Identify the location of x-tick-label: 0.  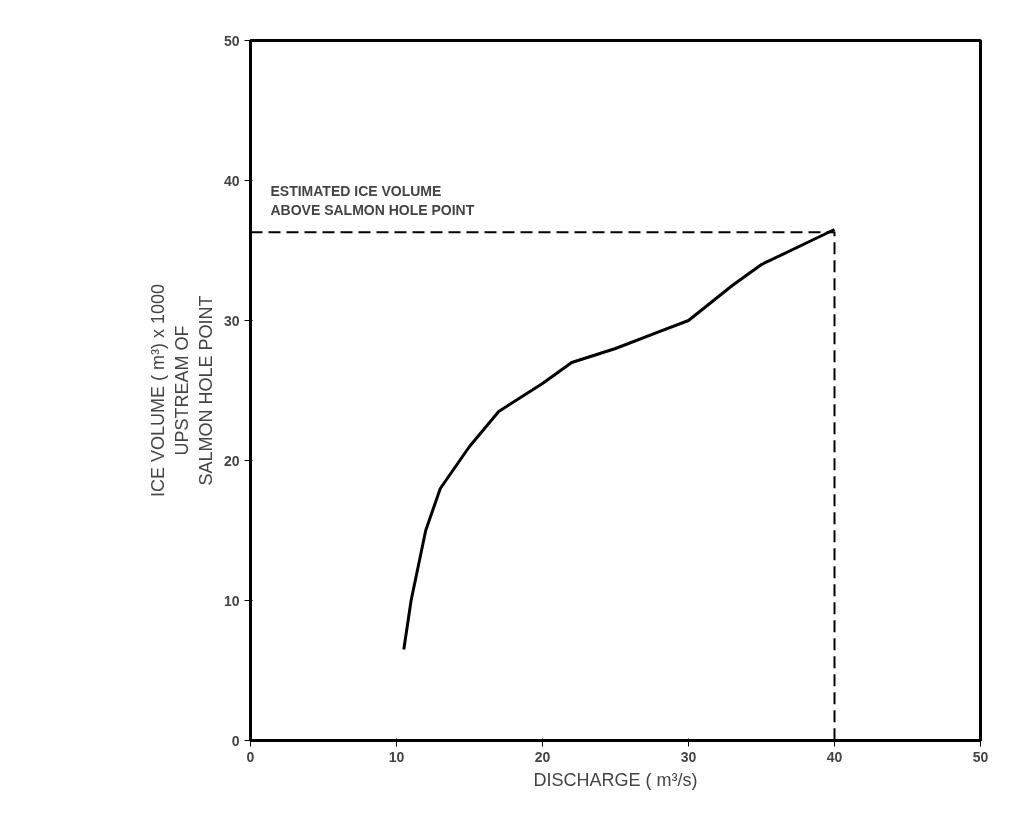
(250, 756).